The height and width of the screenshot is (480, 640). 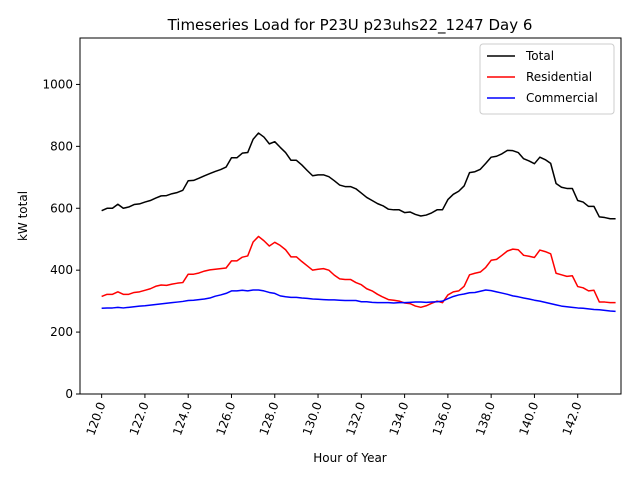 What do you see at coordinates (358, 301) in the screenshot?
I see `series-line-commercial` at bounding box center [358, 301].